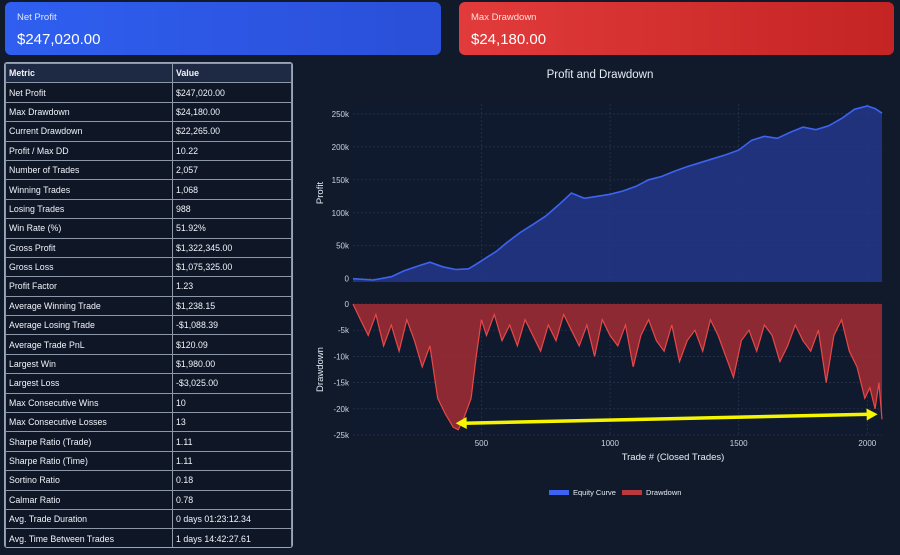 The image size is (900, 555). I want to click on metric-value-cell: 10.22, so click(232, 150).